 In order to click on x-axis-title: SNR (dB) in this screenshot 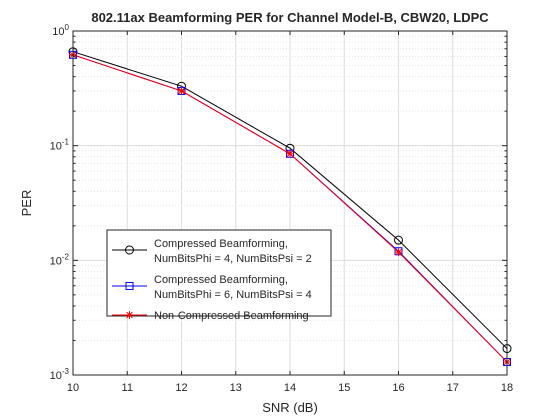, I will do `click(290, 407)`.